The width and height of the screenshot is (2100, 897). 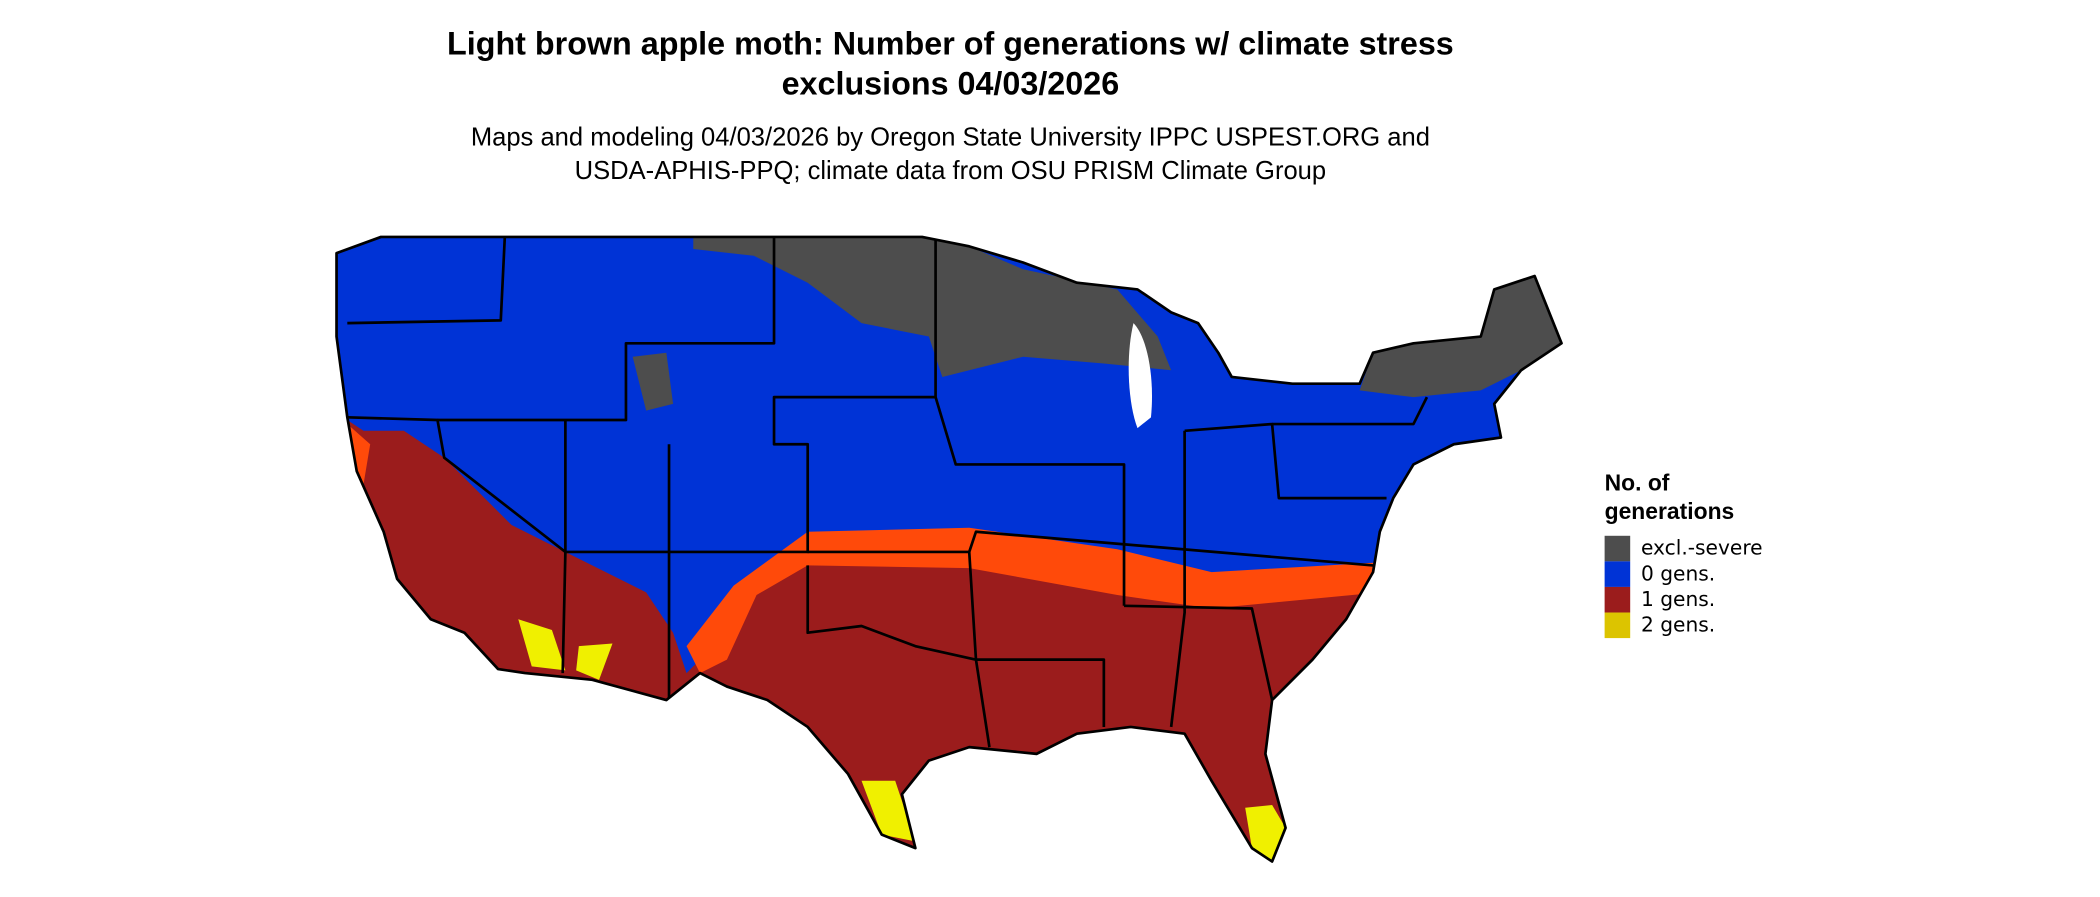 What do you see at coordinates (1702, 548) in the screenshot?
I see `legend-label: excl.-severe` at bounding box center [1702, 548].